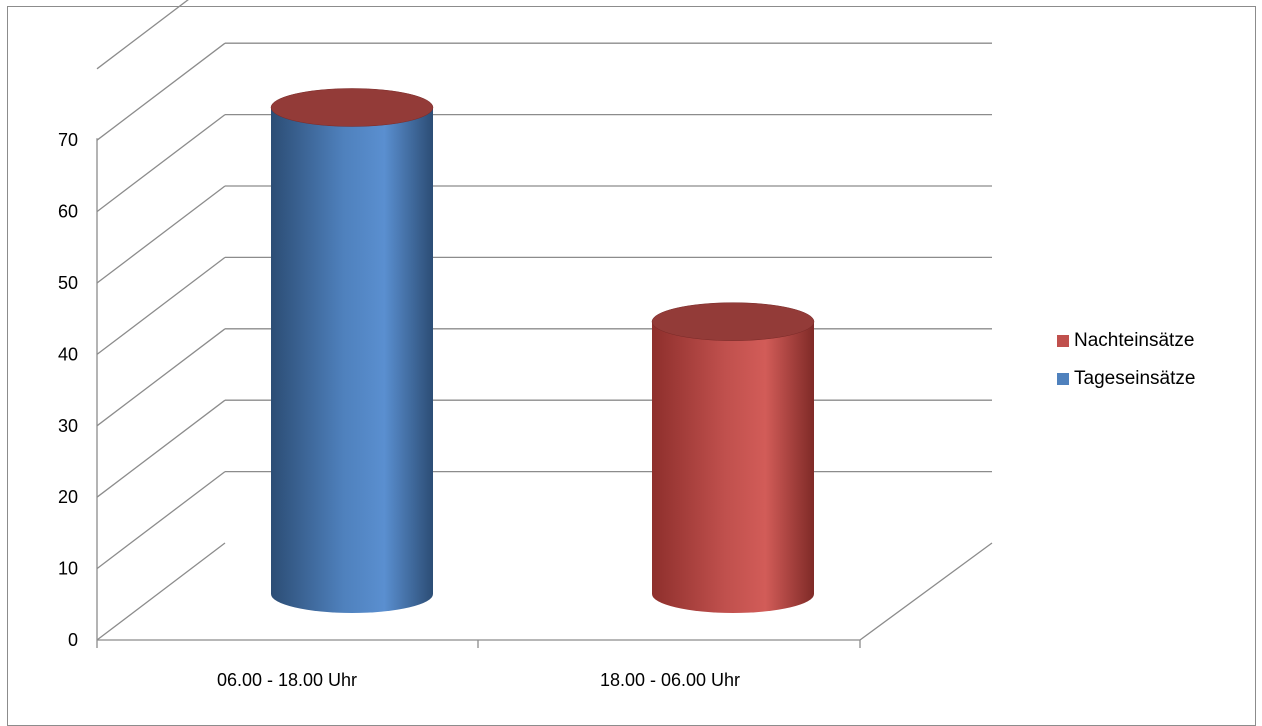 The height and width of the screenshot is (726, 1262). I want to click on floor, so click(545, 591).